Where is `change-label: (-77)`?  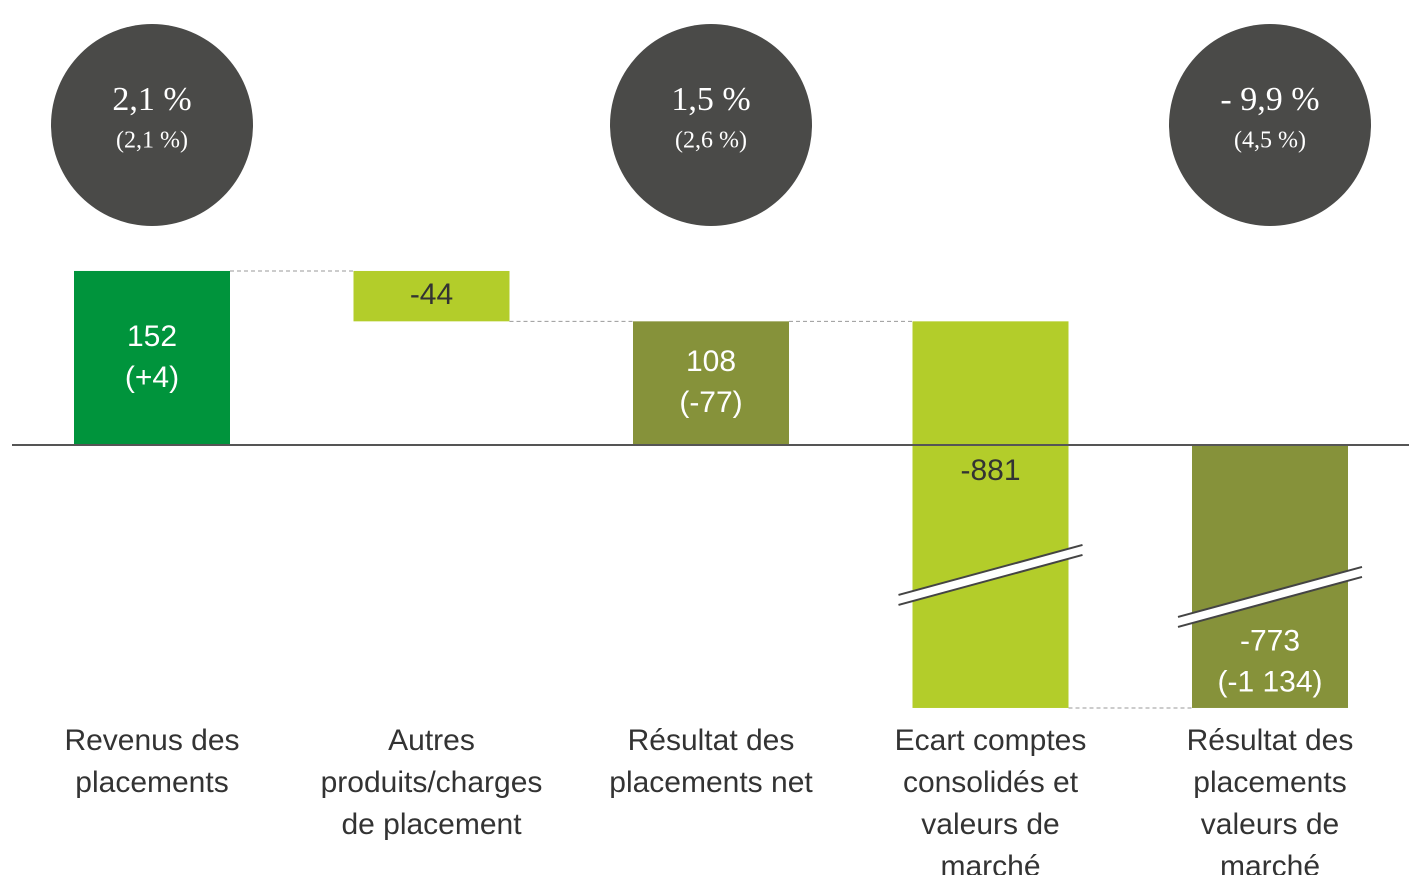
change-label: (-77) is located at coordinates (710, 402).